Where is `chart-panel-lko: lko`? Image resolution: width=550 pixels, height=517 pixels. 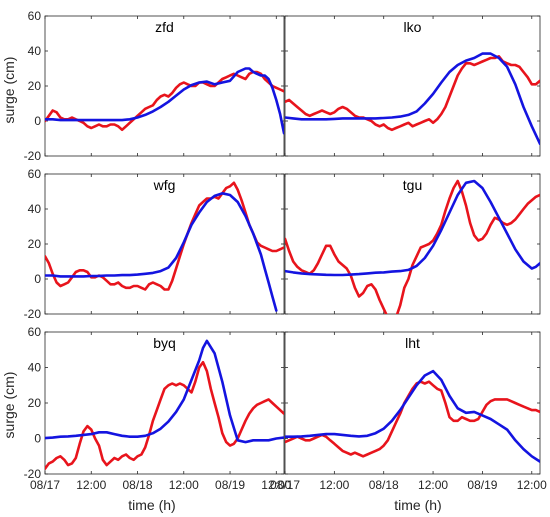
chart-panel-lko: lko is located at coordinates (412, 86).